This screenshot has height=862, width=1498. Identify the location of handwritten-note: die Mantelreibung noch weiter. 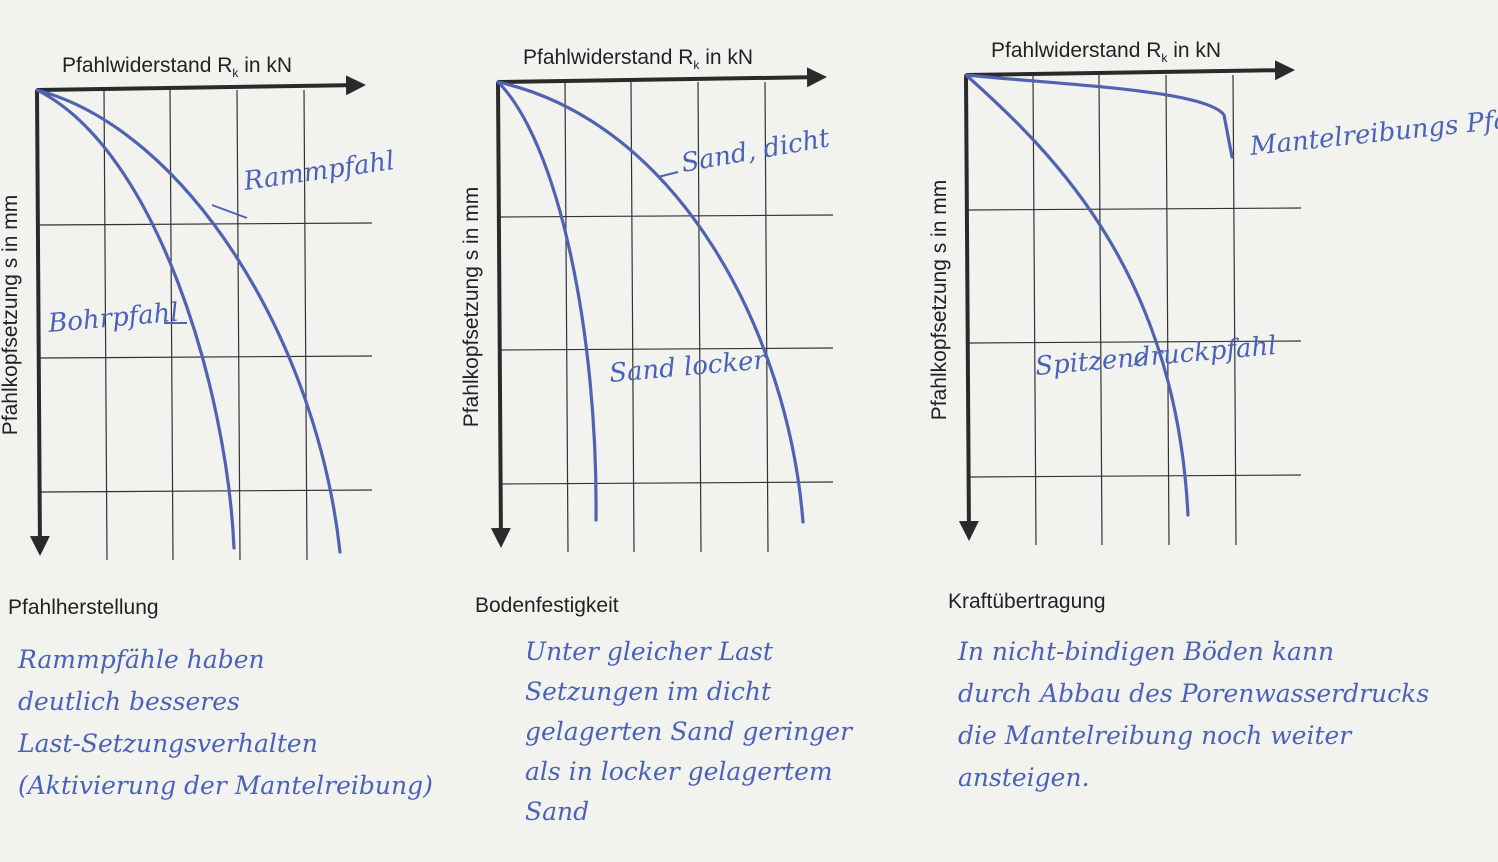
(1155, 735).